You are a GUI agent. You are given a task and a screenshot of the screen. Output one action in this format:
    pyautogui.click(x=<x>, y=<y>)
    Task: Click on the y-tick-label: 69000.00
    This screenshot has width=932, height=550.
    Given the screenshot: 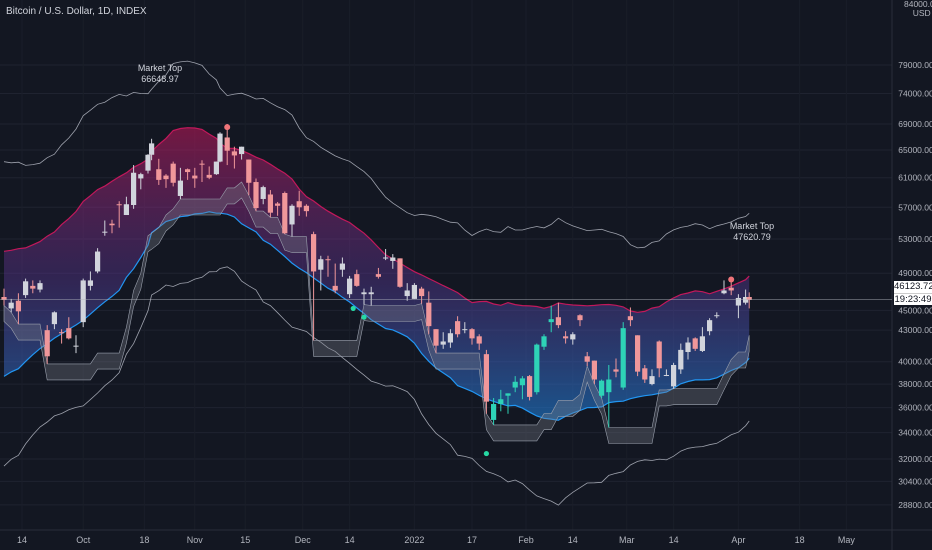 What is the action you would take?
    pyautogui.click(x=915, y=124)
    